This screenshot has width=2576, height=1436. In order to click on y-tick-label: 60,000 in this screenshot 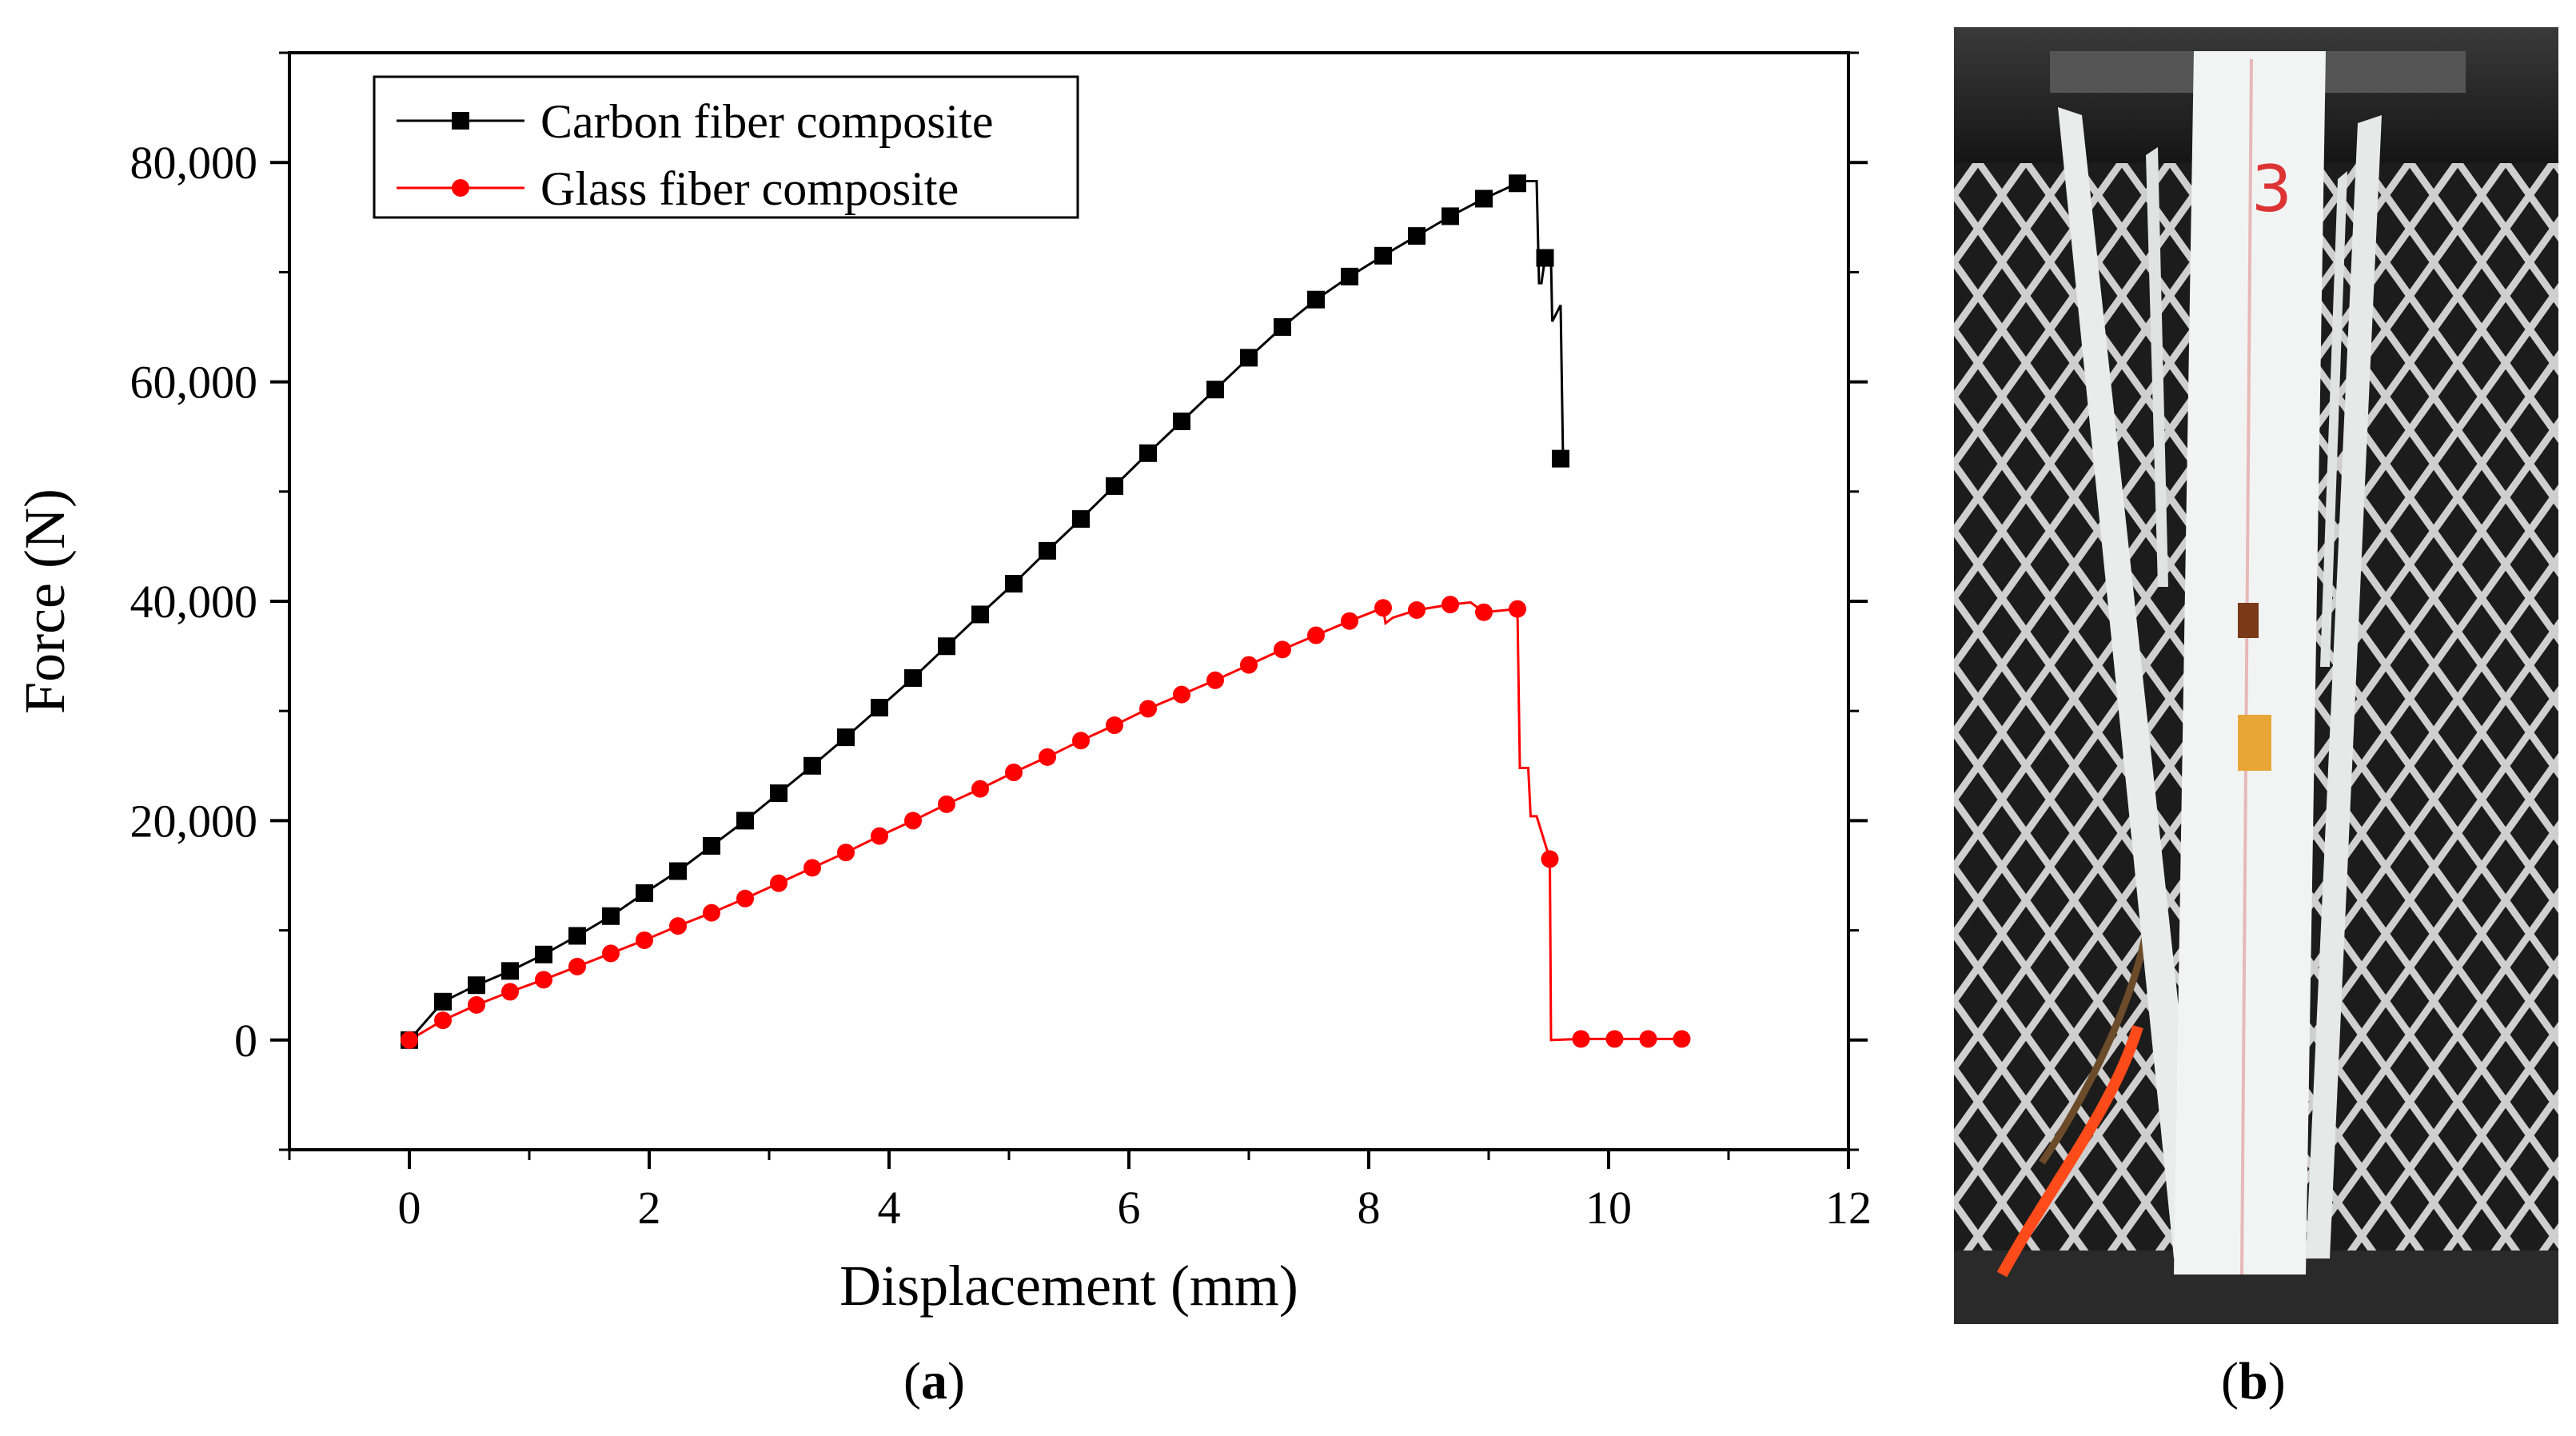, I will do `click(194, 383)`.